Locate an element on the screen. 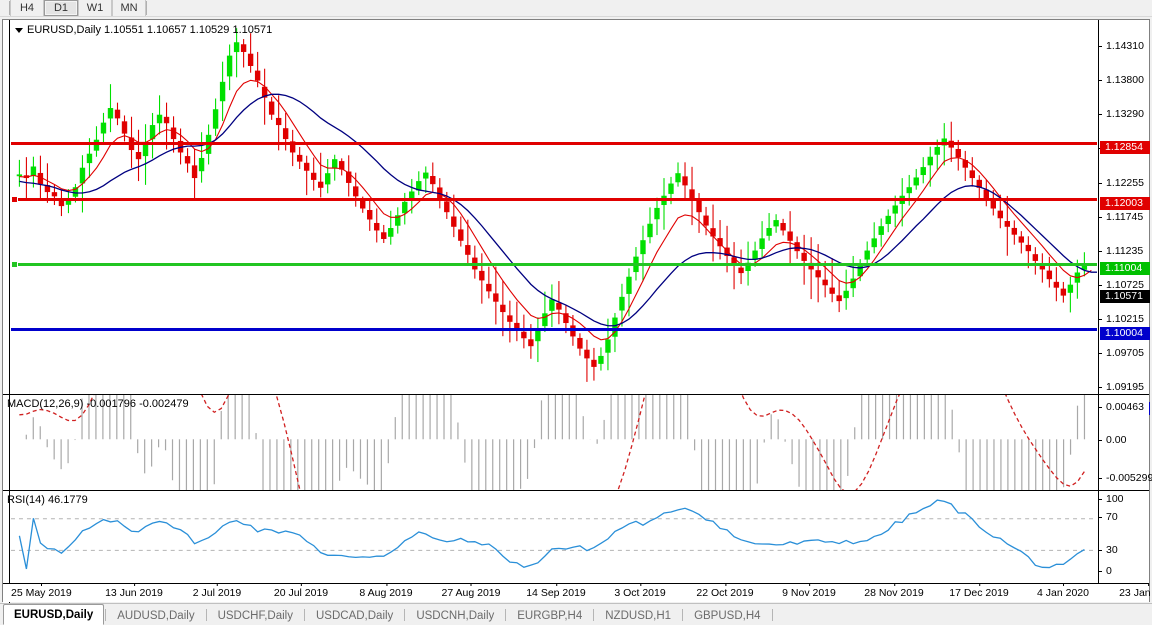 The image size is (1152, 625). macd-left-rail is located at coordinates (6, 442).